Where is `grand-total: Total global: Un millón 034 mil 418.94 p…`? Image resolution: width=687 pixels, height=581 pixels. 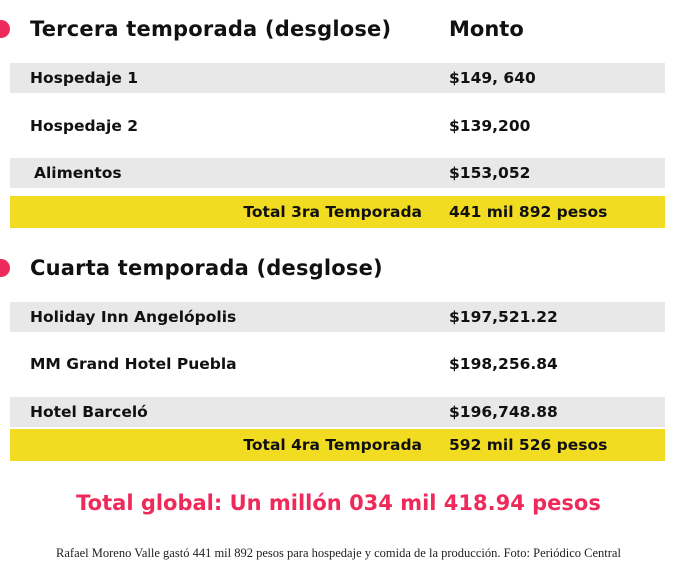
grand-total: Total global: Un millón 034 mil 418.94 p… is located at coordinates (338, 503).